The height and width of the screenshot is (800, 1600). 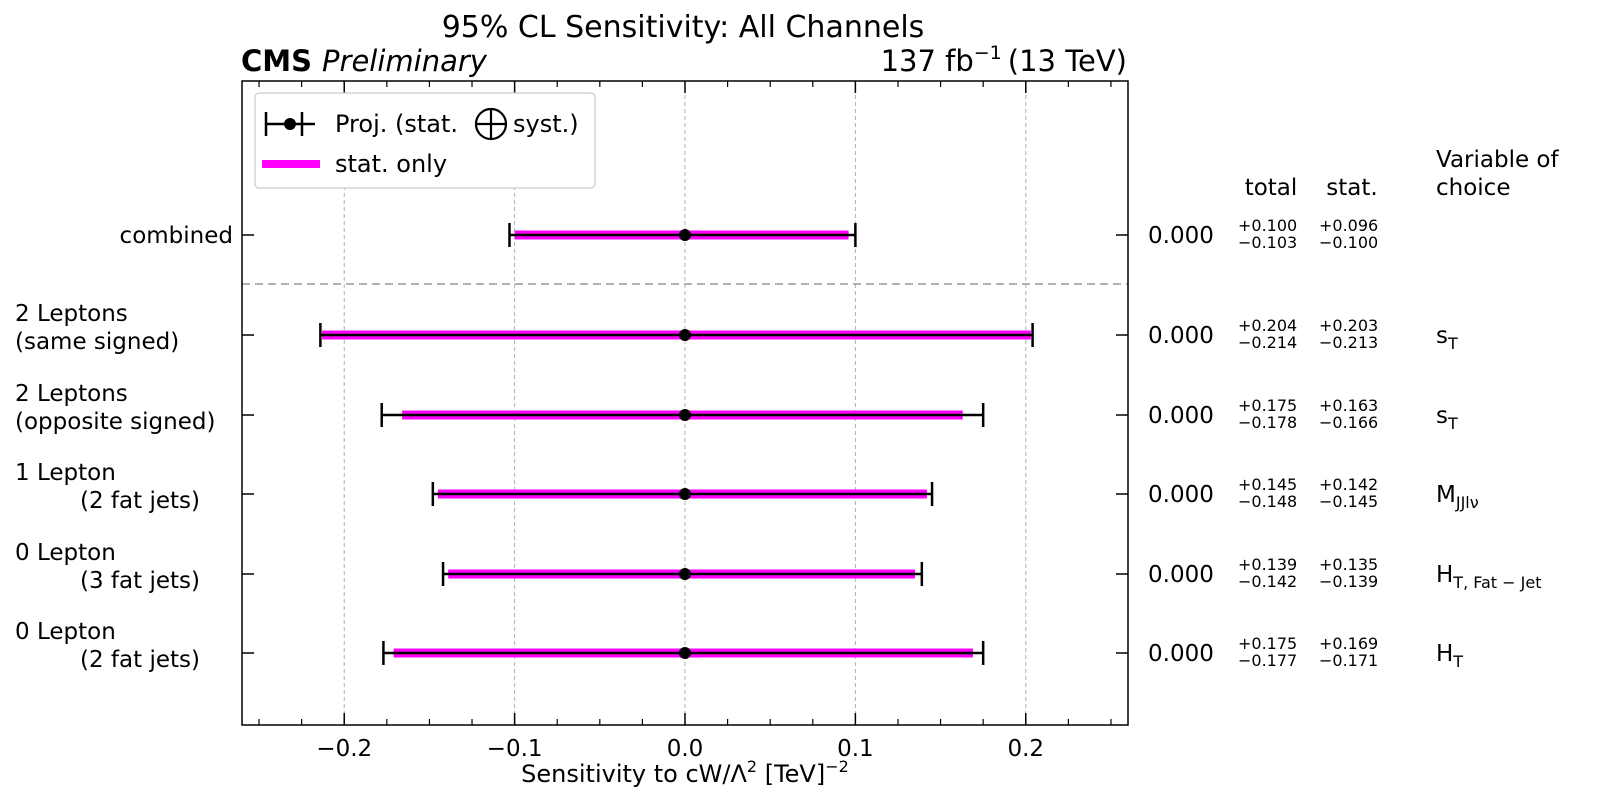 What do you see at coordinates (1473, 188) in the screenshot?
I see `table-header-variable-line2: choice` at bounding box center [1473, 188].